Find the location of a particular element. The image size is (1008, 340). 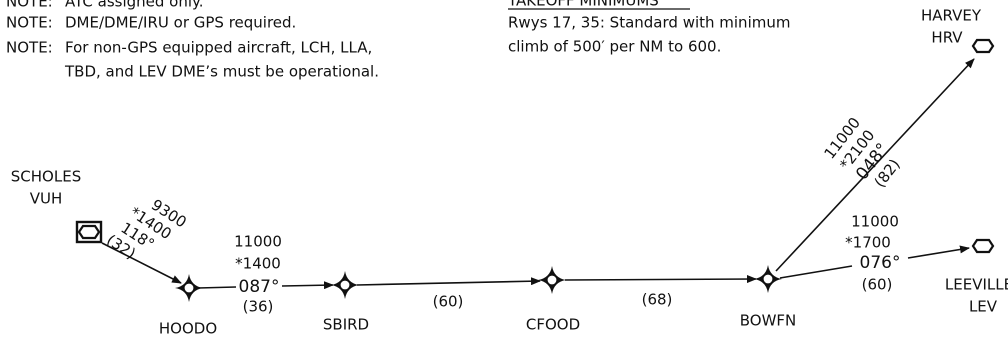

navaid-name: LEEVILLE is located at coordinates (976, 285).